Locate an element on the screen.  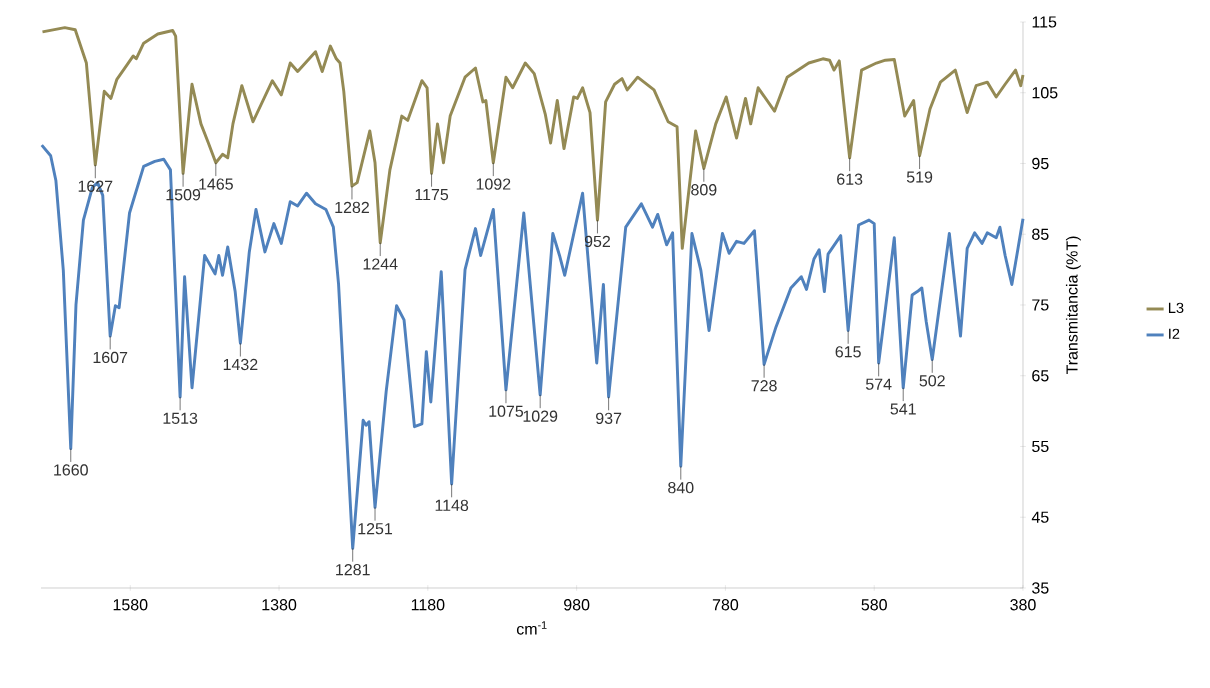
x-tick-label: 780 is located at coordinates (725, 605).